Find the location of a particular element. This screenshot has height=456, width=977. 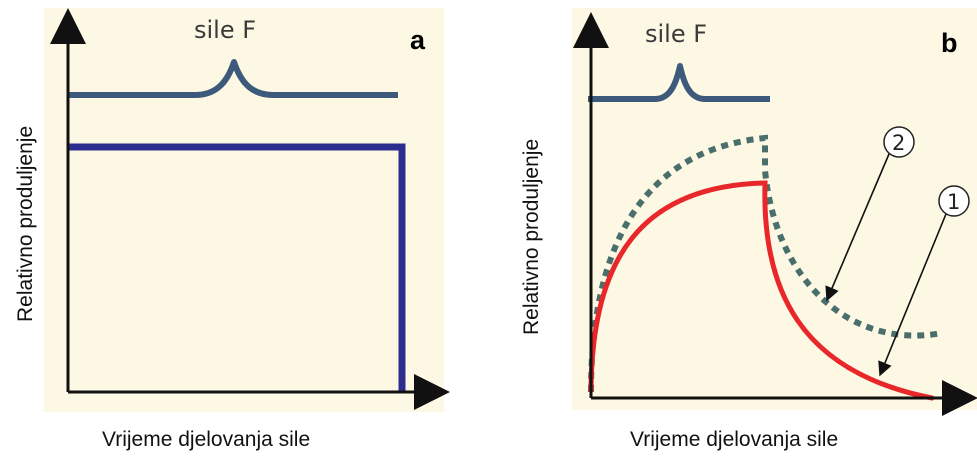

panel-a-y-axis-label: Relativno produljenje is located at coordinates (25, 224).